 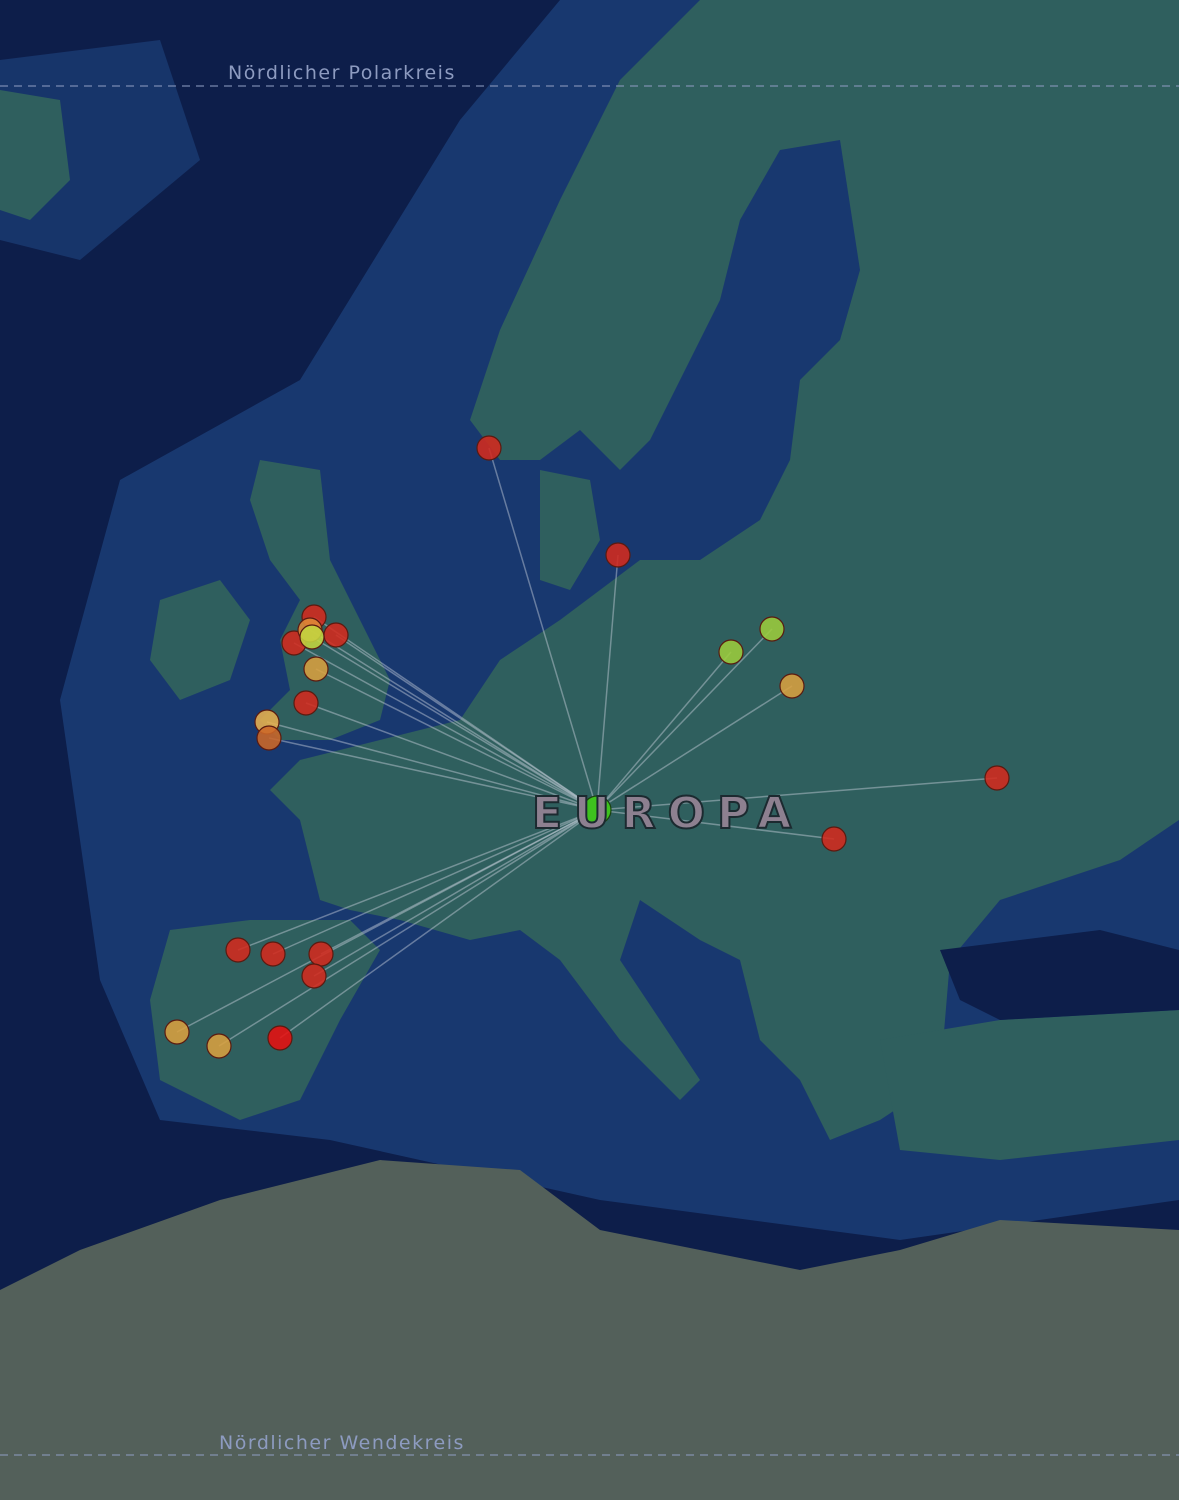 What do you see at coordinates (597, 810) in the screenshot?
I see `hub-marker` at bounding box center [597, 810].